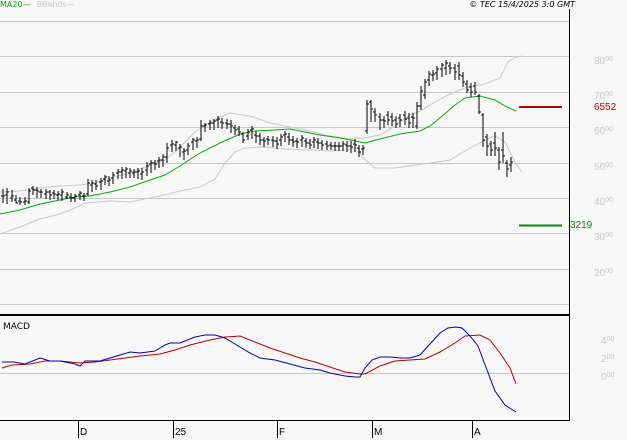 This screenshot has height=440, width=627. Describe the element at coordinates (282, 432) in the screenshot. I see `x-label-f: F` at that location.